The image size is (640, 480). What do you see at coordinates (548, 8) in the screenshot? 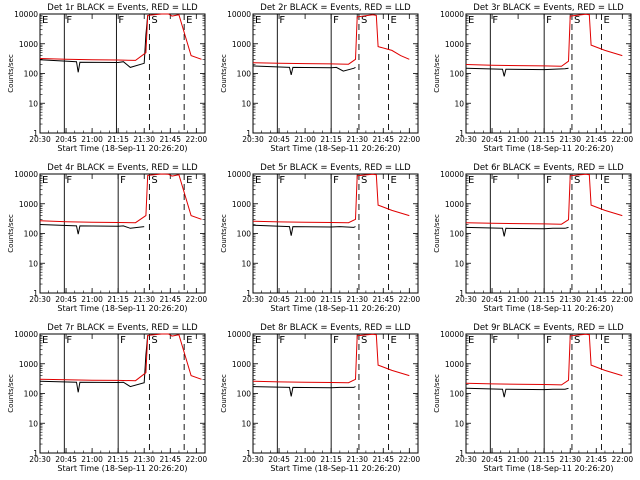
I see `panel-title: Det 3r BLACK = Events, RED = LLD` at bounding box center [548, 8].